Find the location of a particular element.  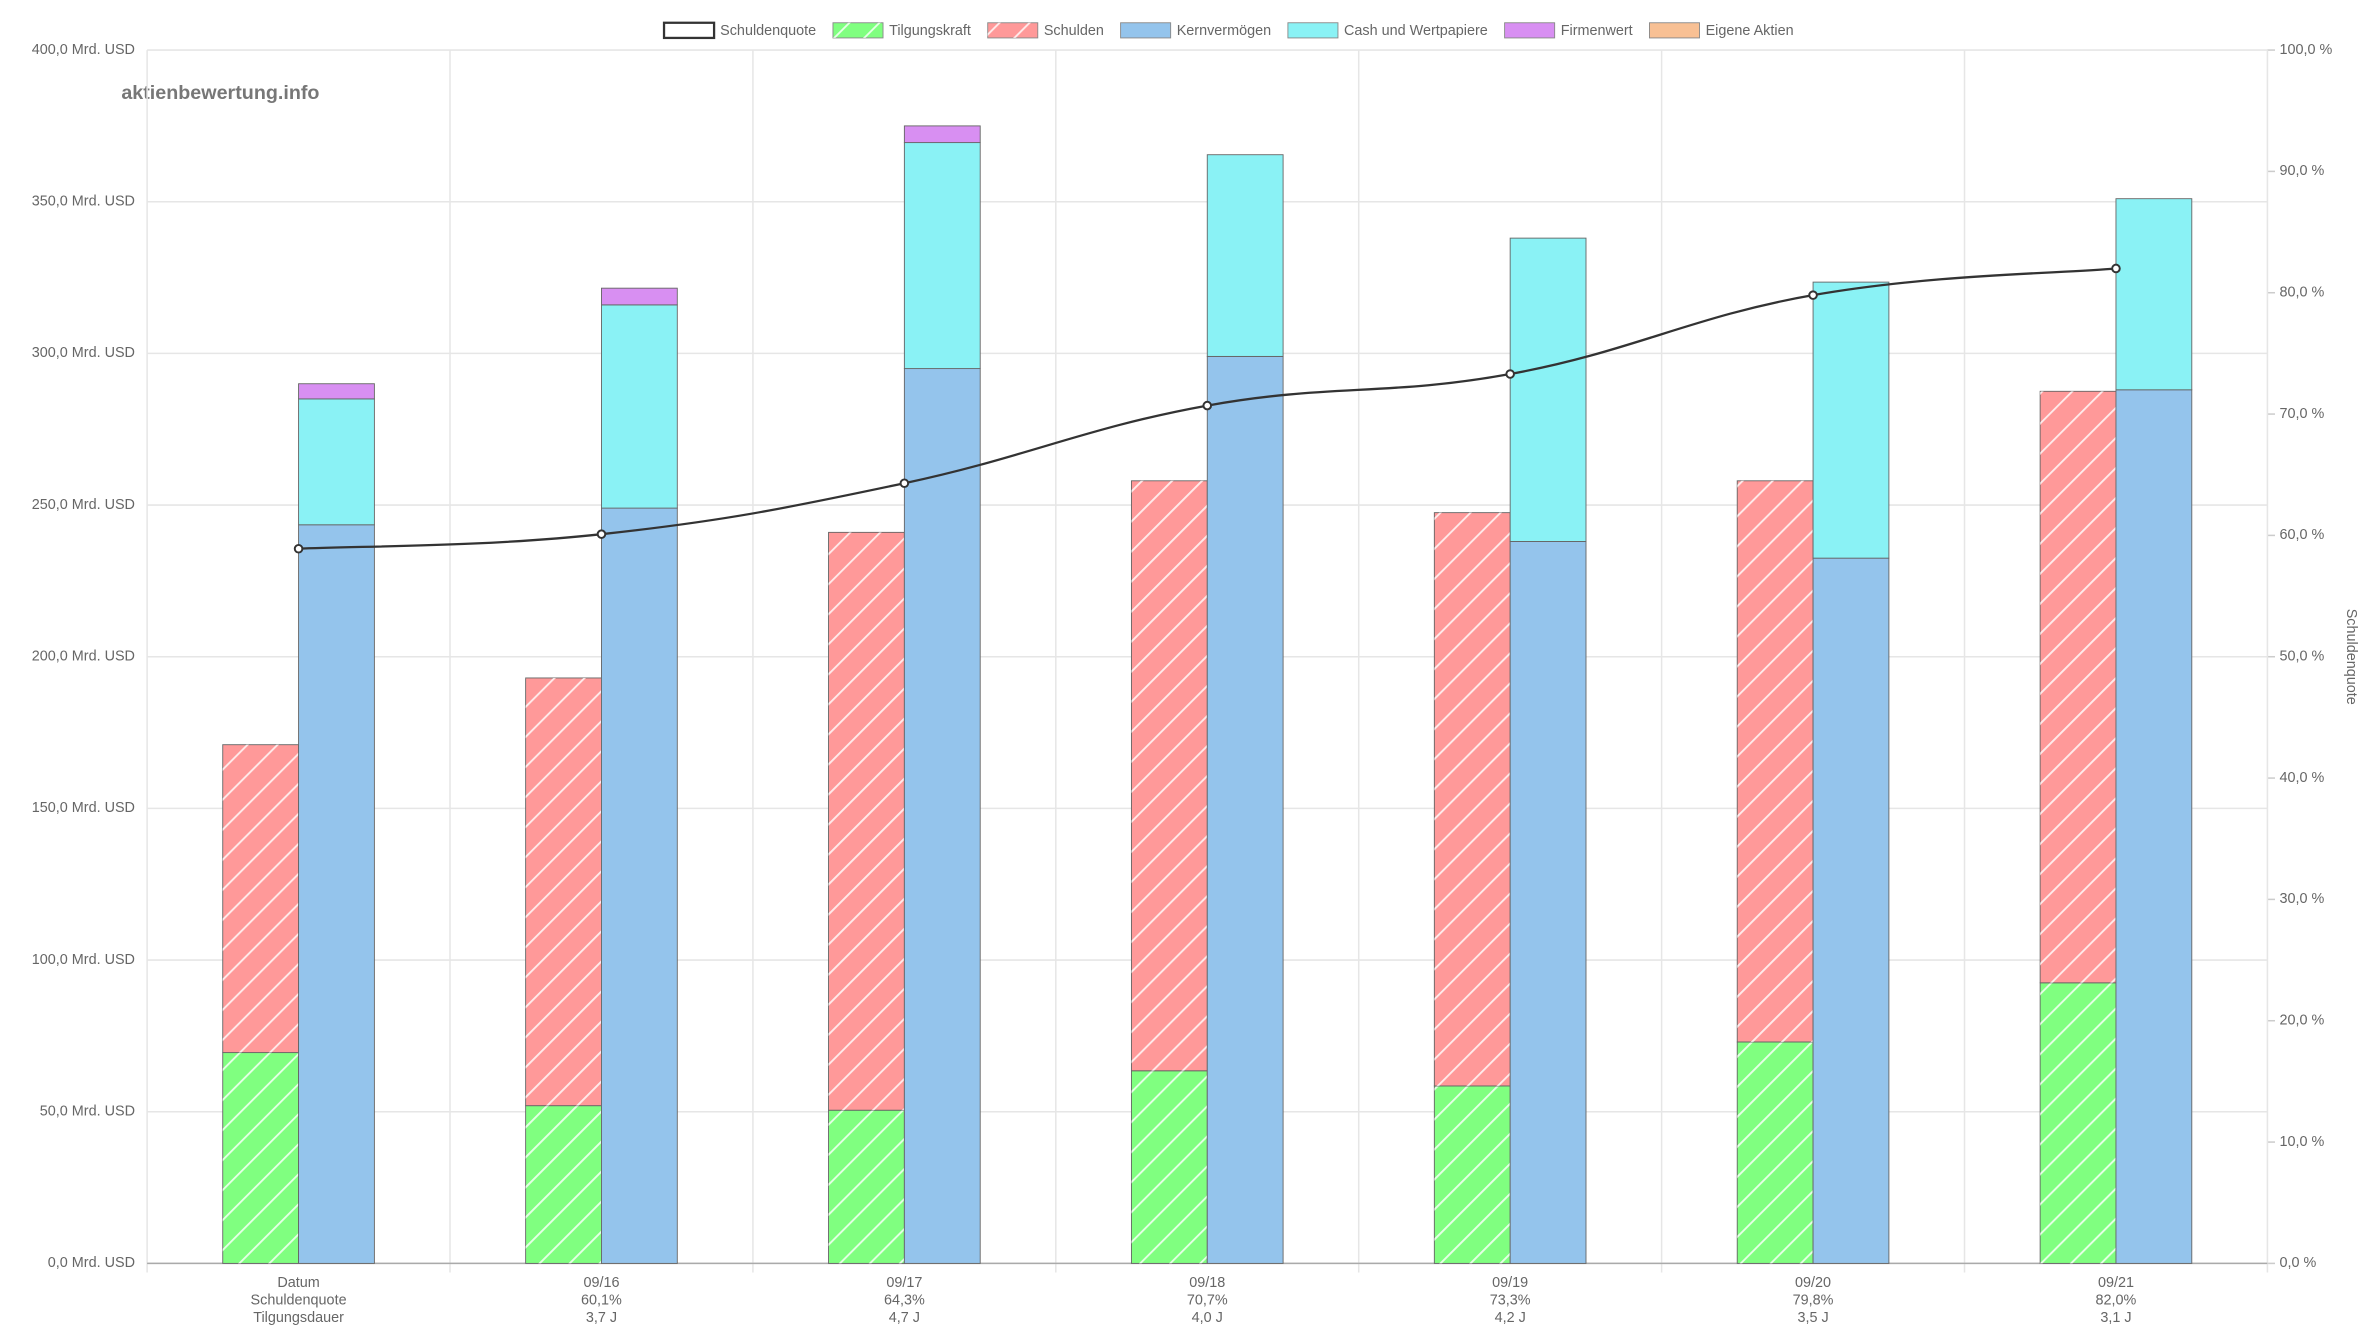

x-tick-label: 09/16 is located at coordinates (601, 1283).